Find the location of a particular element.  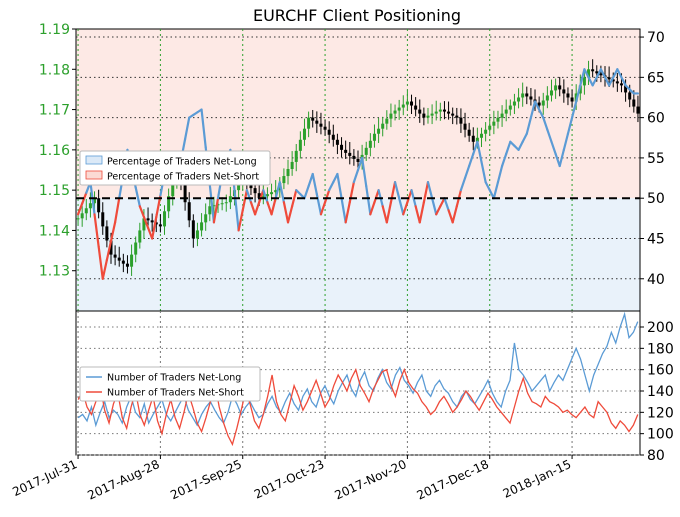

sentiment-tick-label: 55 is located at coordinates (656, 159).